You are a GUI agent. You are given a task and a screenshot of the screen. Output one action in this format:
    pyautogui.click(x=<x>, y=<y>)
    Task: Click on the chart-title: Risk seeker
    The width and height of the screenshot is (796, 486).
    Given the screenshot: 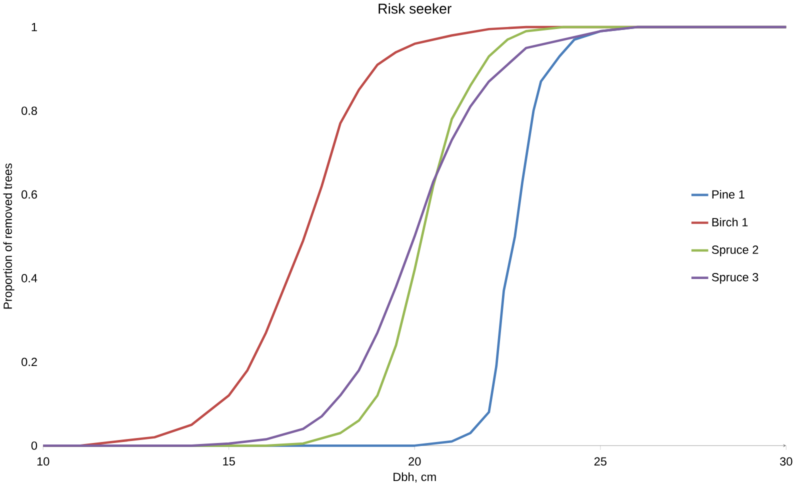 What is the action you would take?
    pyautogui.click(x=415, y=8)
    